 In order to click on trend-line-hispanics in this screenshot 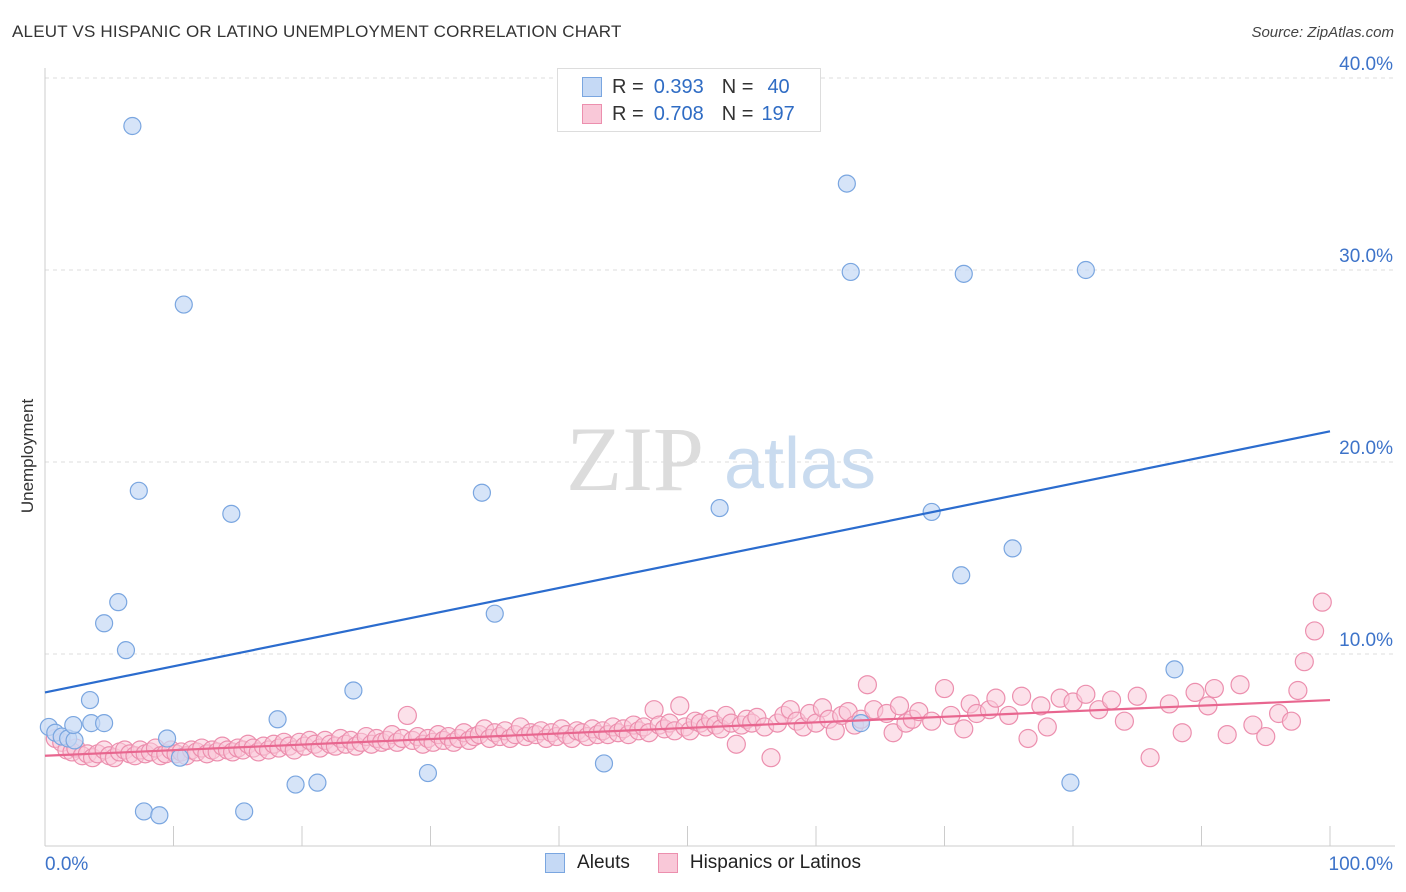, I will do `click(687, 727)`.